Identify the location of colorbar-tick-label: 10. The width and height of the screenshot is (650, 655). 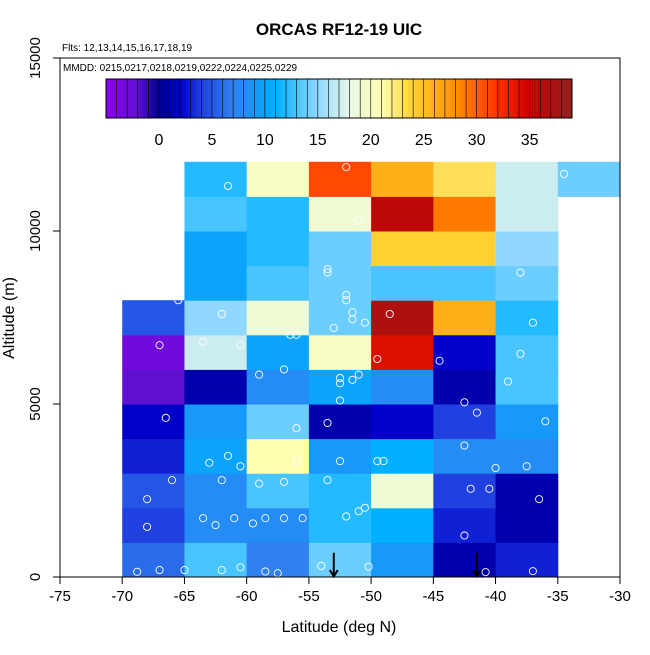
(265, 140).